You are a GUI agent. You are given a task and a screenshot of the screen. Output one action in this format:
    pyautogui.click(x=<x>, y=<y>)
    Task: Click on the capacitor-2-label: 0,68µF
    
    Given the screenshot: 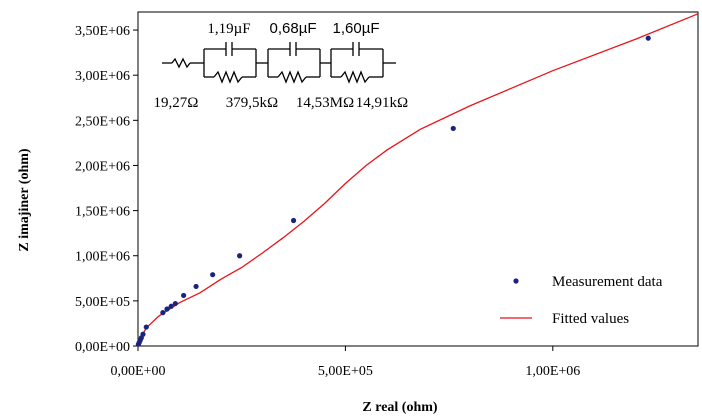 What is the action you would take?
    pyautogui.click(x=293, y=28)
    